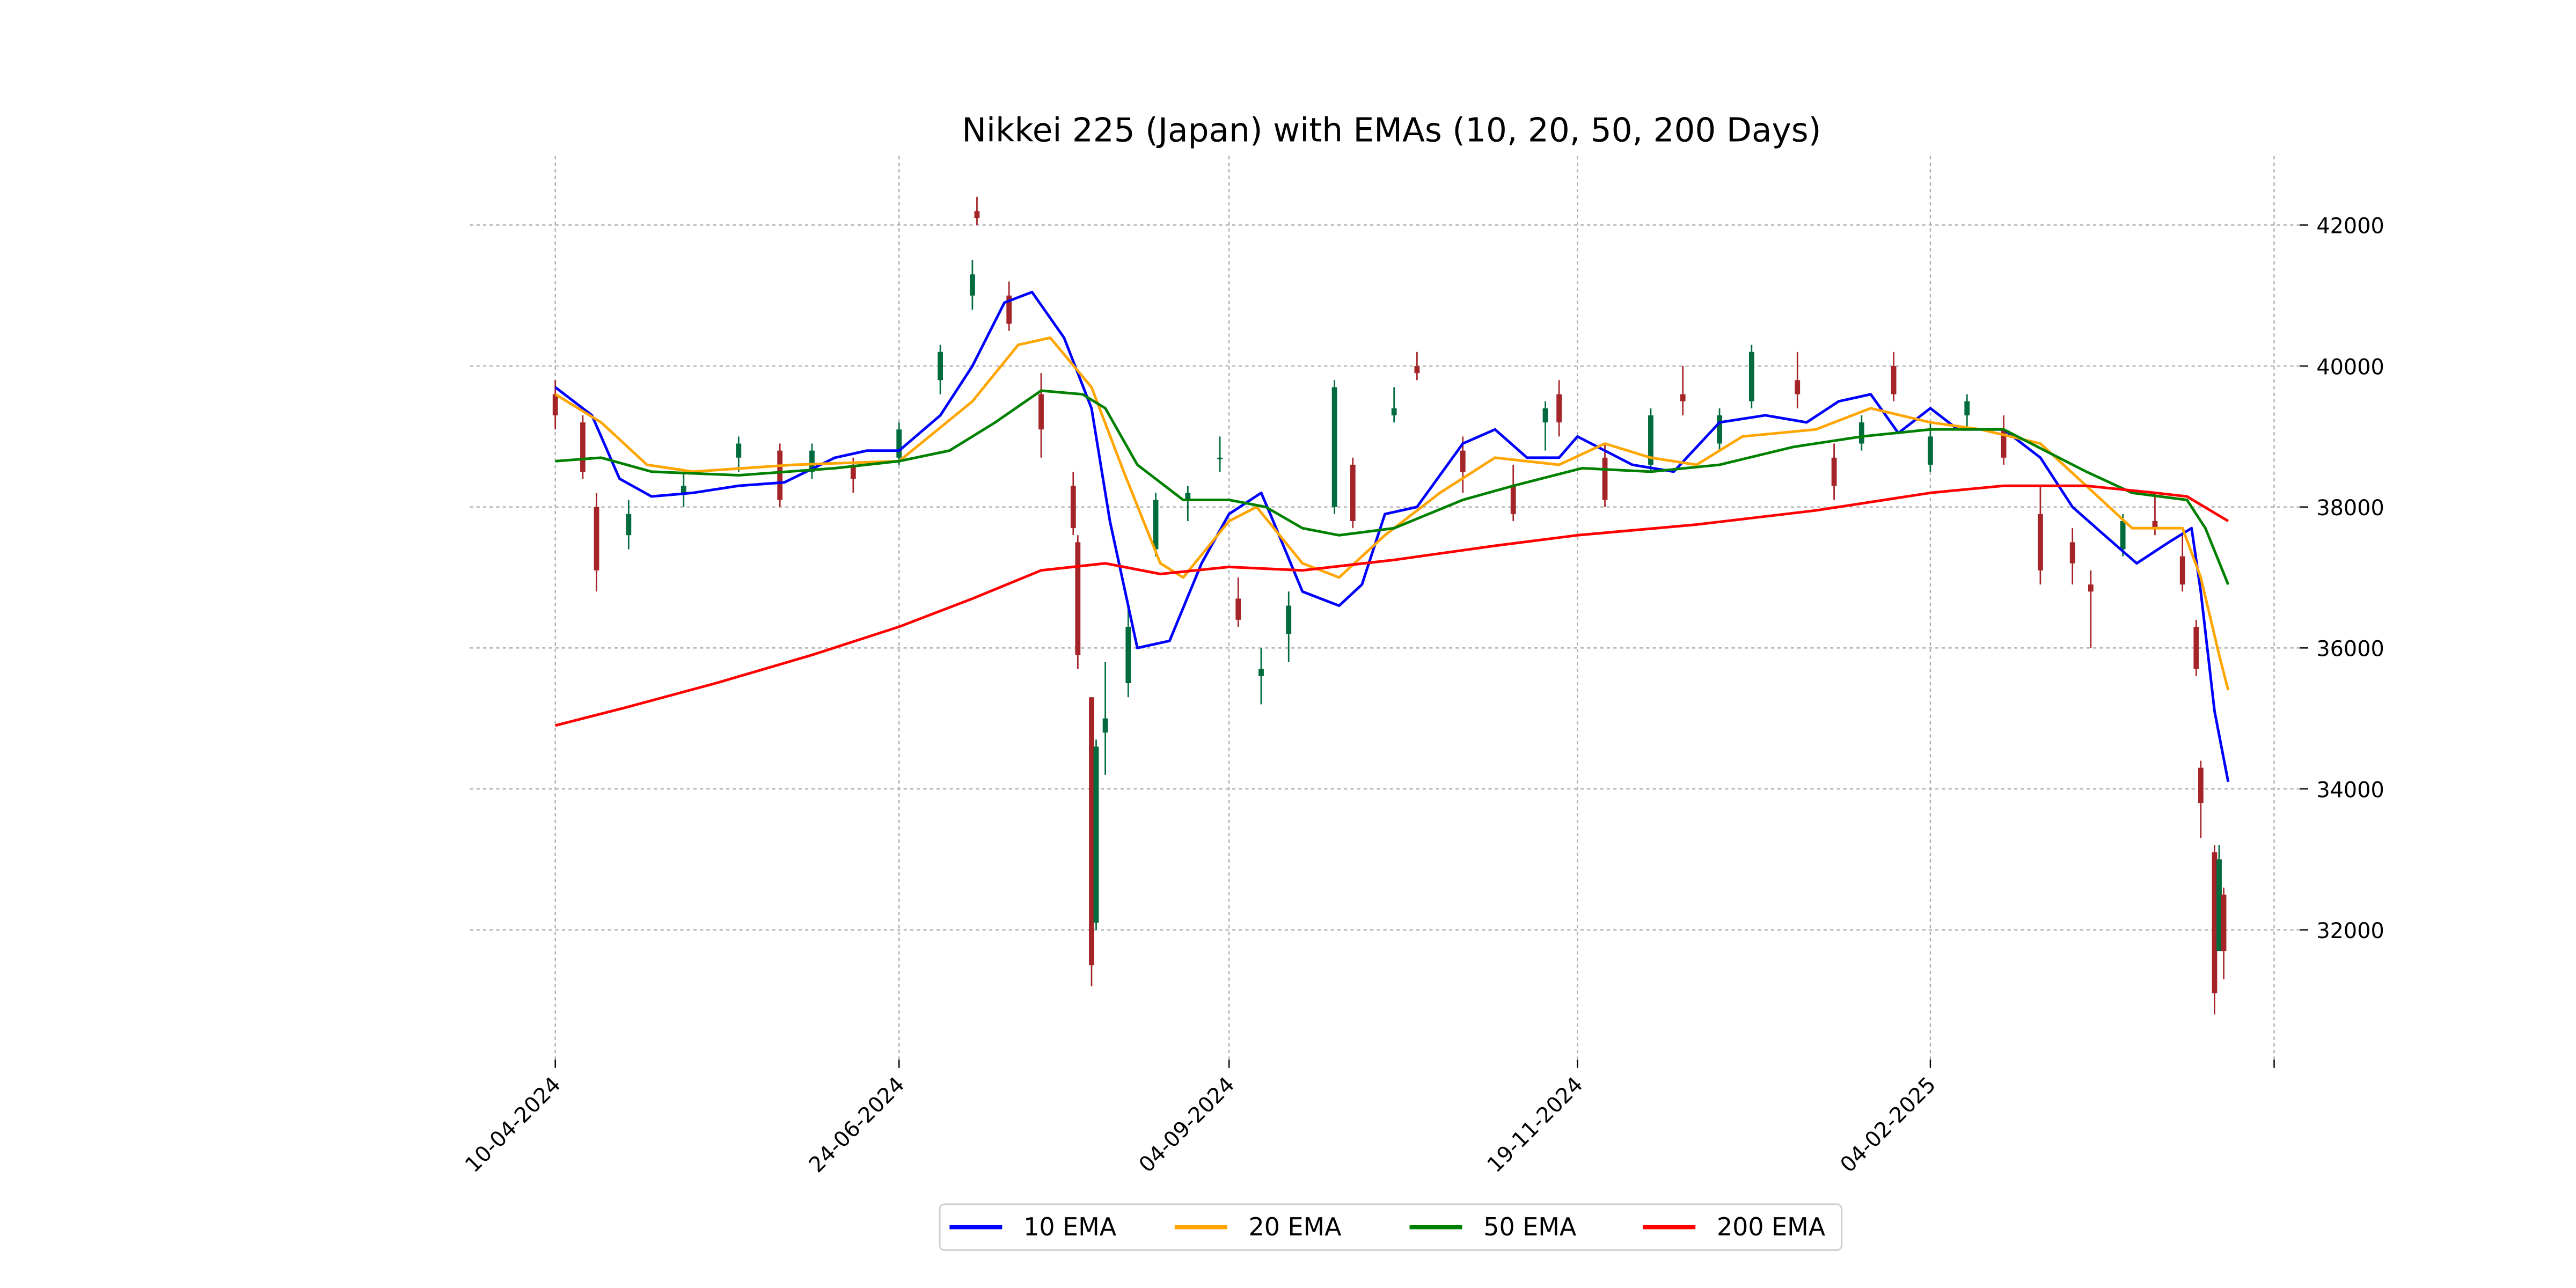 The height and width of the screenshot is (1288, 2576). What do you see at coordinates (1888, 1124) in the screenshot?
I see `x-tick-label: 04-02-2025` at bounding box center [1888, 1124].